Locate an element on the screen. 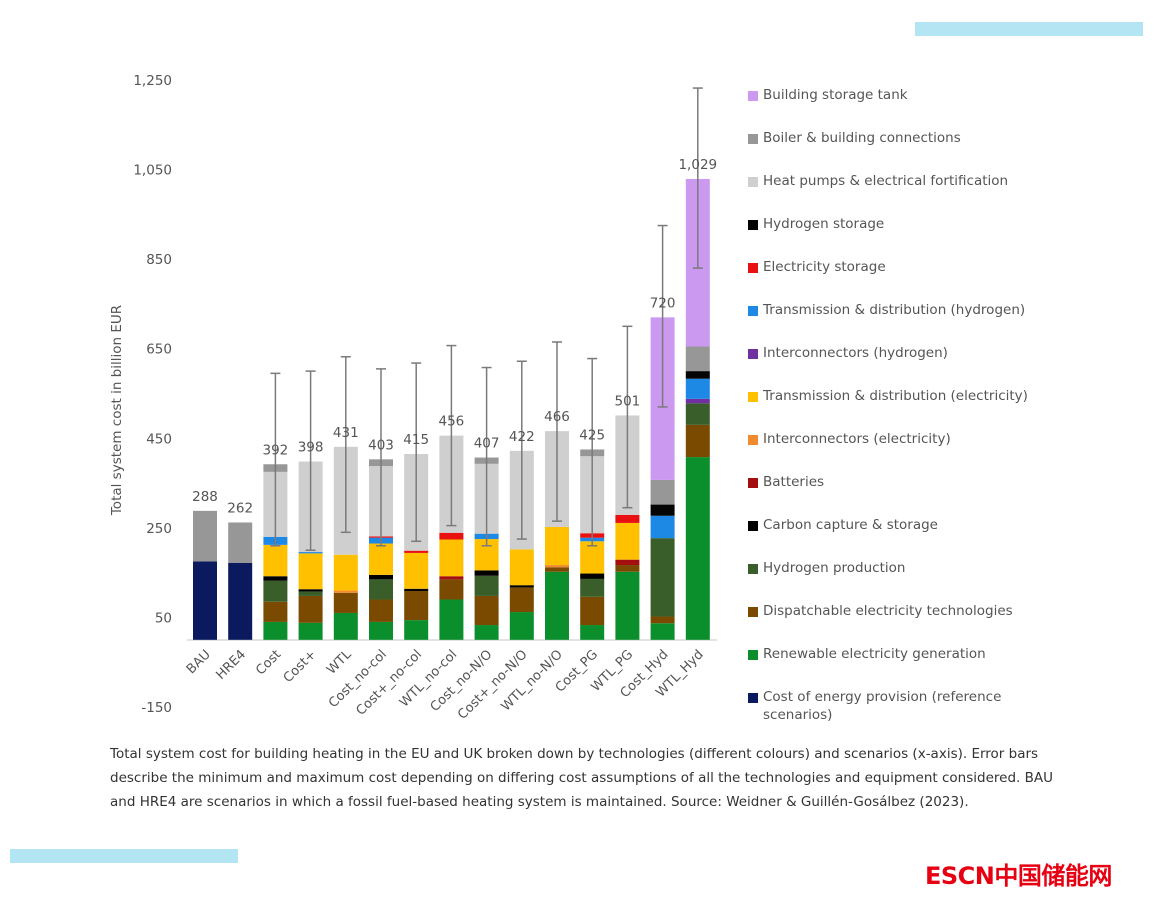 The width and height of the screenshot is (1158, 905). legend-item: Interconnectors (hydrogen) is located at coordinates (903, 365).